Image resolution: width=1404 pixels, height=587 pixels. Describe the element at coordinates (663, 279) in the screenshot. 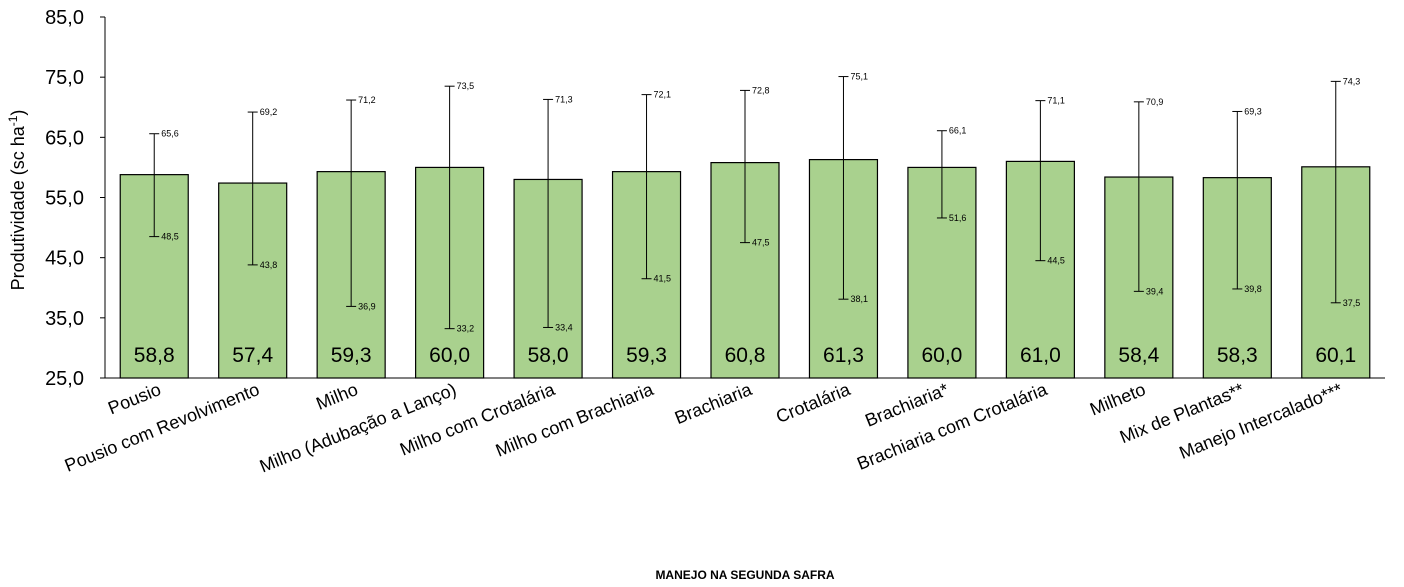

I see `error-low-label: 41,5` at that location.